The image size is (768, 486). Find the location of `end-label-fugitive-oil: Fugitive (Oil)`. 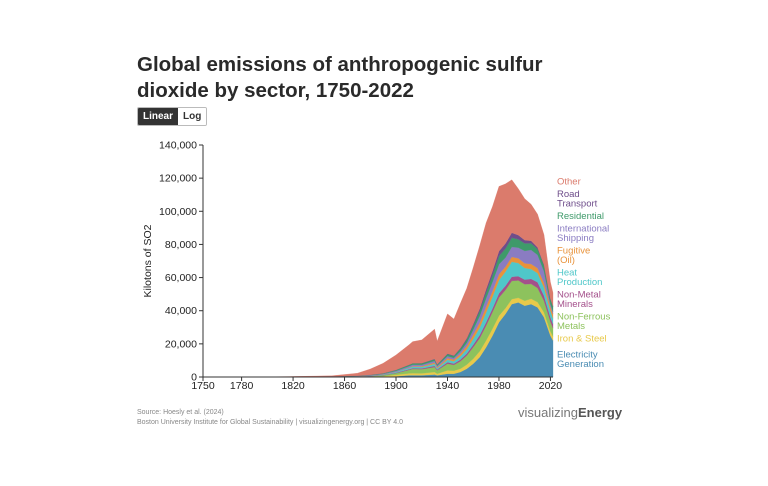

end-label-fugitive-oil: Fugitive (Oil) is located at coordinates (573, 256).